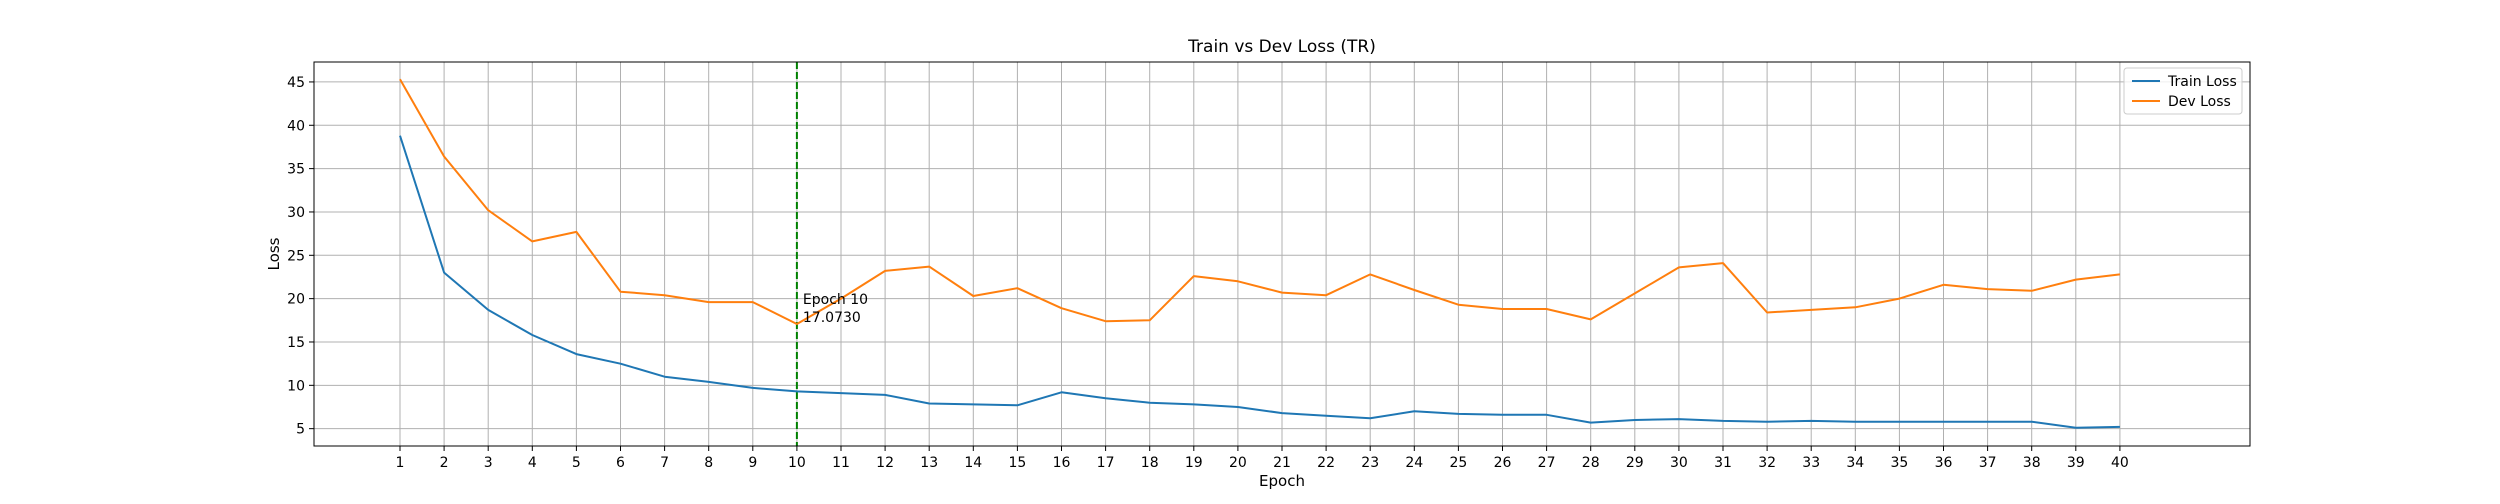 This screenshot has width=2500, height=504. Describe the element at coordinates (296, 300) in the screenshot. I see `y-tick-label: 20` at that location.